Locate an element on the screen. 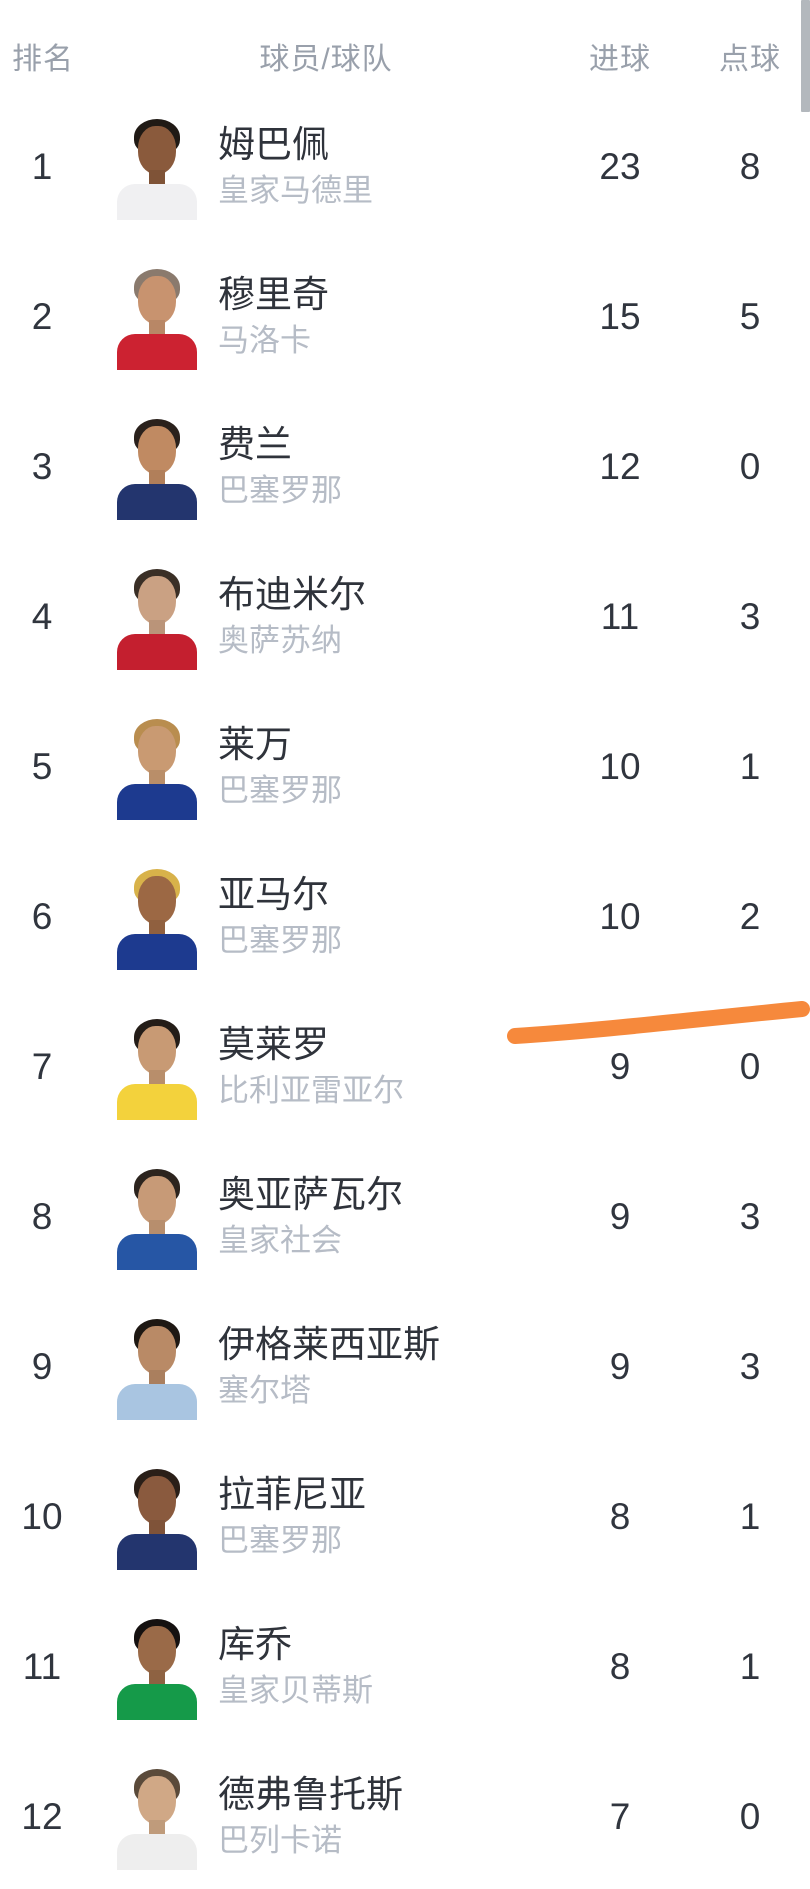 Image resolution: width=810 pixels, height=1889 pixels. goals-value: 15 is located at coordinates (620, 316).